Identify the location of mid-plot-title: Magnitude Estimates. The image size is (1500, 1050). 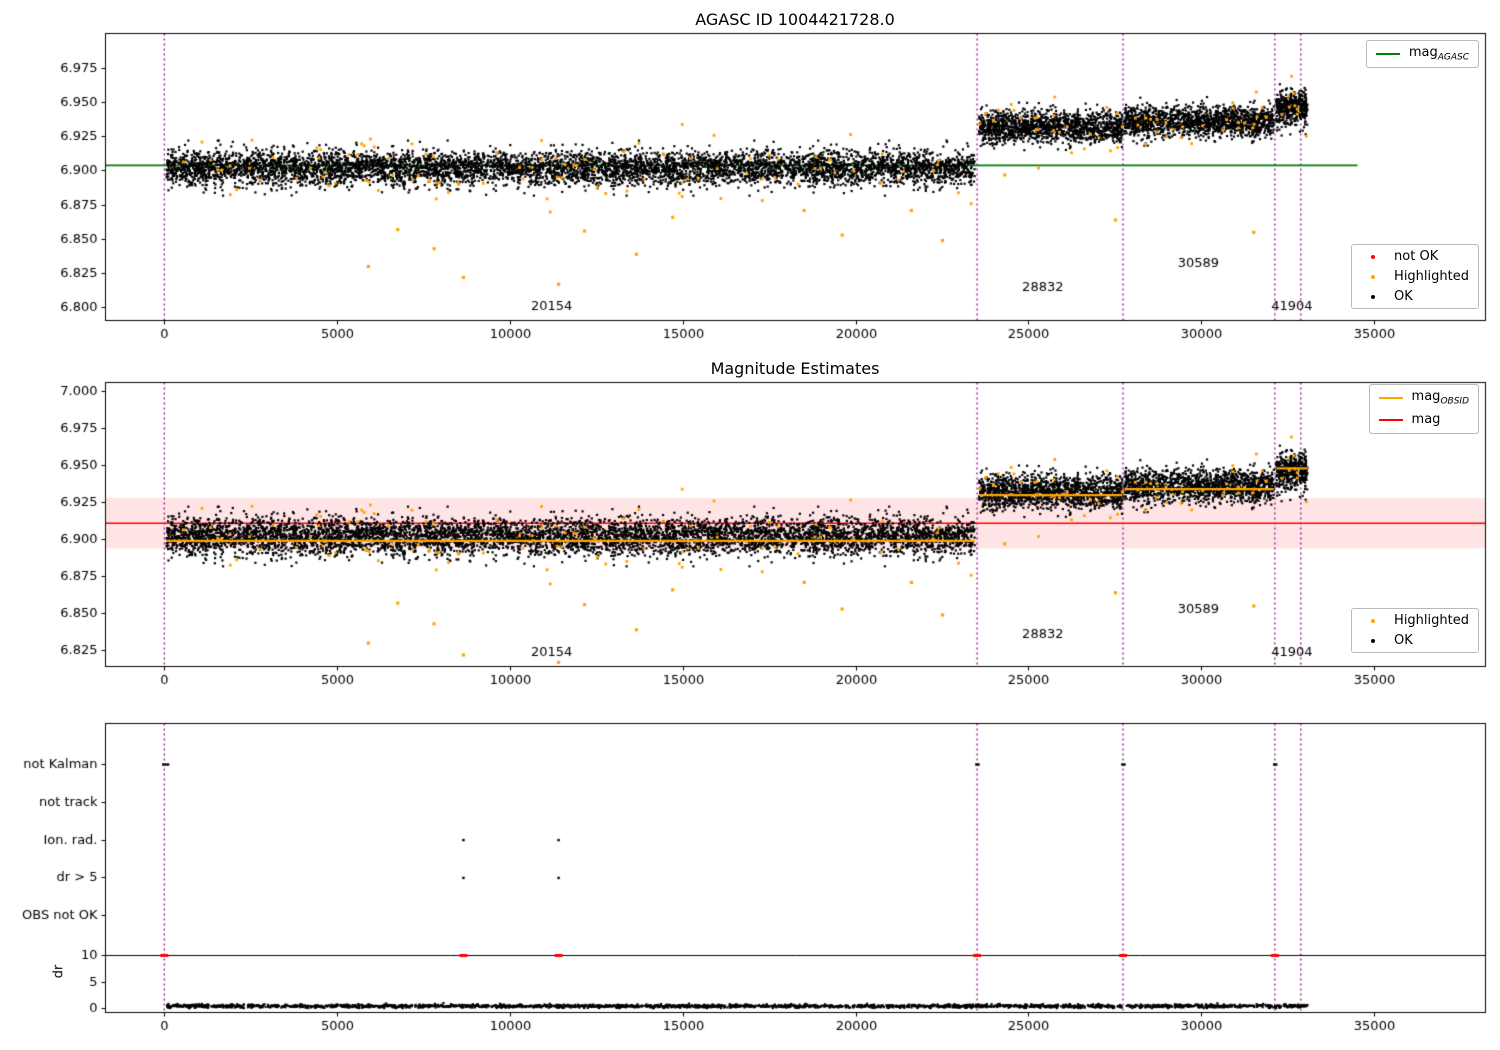
(795, 368).